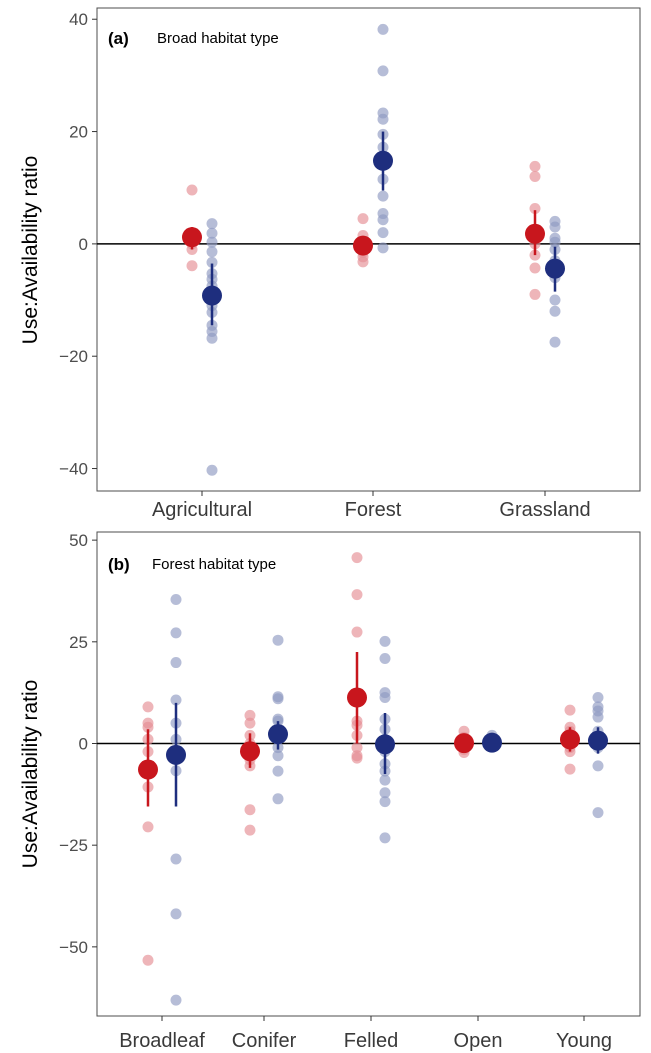 Image resolution: width=651 pixels, height=1053 pixels. What do you see at coordinates (218, 38) in the screenshot?
I see `panel-a-title: Broad habitat type` at bounding box center [218, 38].